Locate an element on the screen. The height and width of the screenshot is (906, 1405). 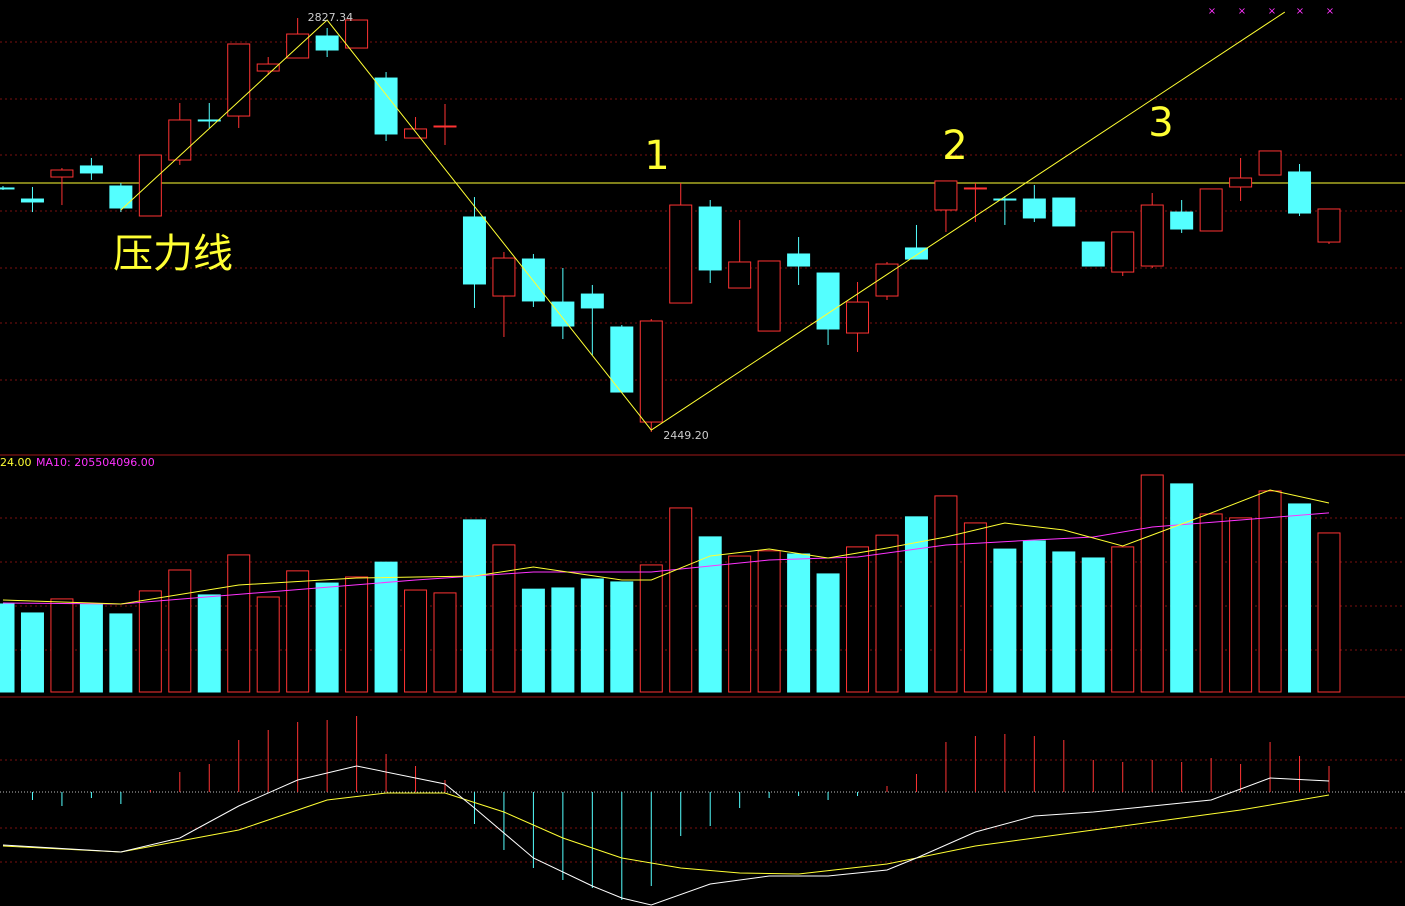
ma5-line is located at coordinates (666, 547).